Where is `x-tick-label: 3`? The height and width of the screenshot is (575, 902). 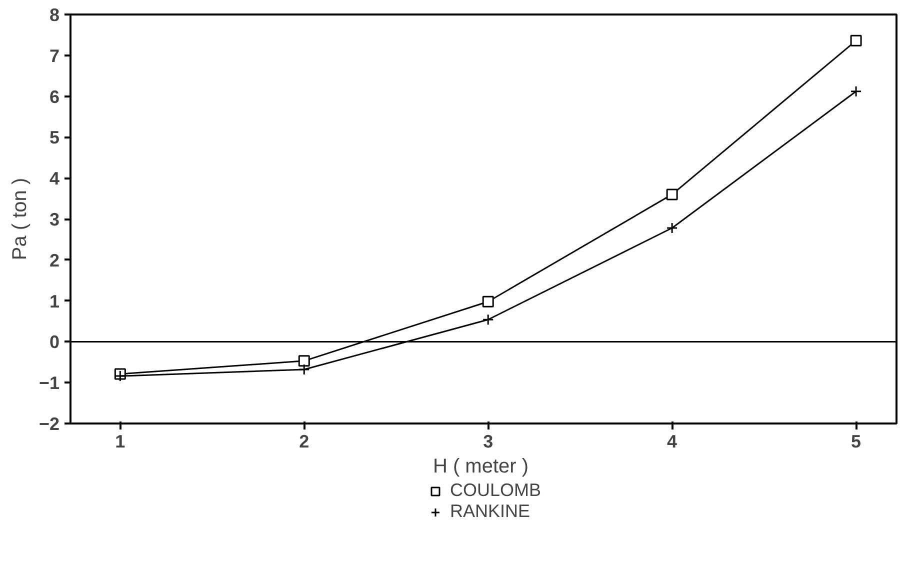 x-tick-label: 3 is located at coordinates (488, 442).